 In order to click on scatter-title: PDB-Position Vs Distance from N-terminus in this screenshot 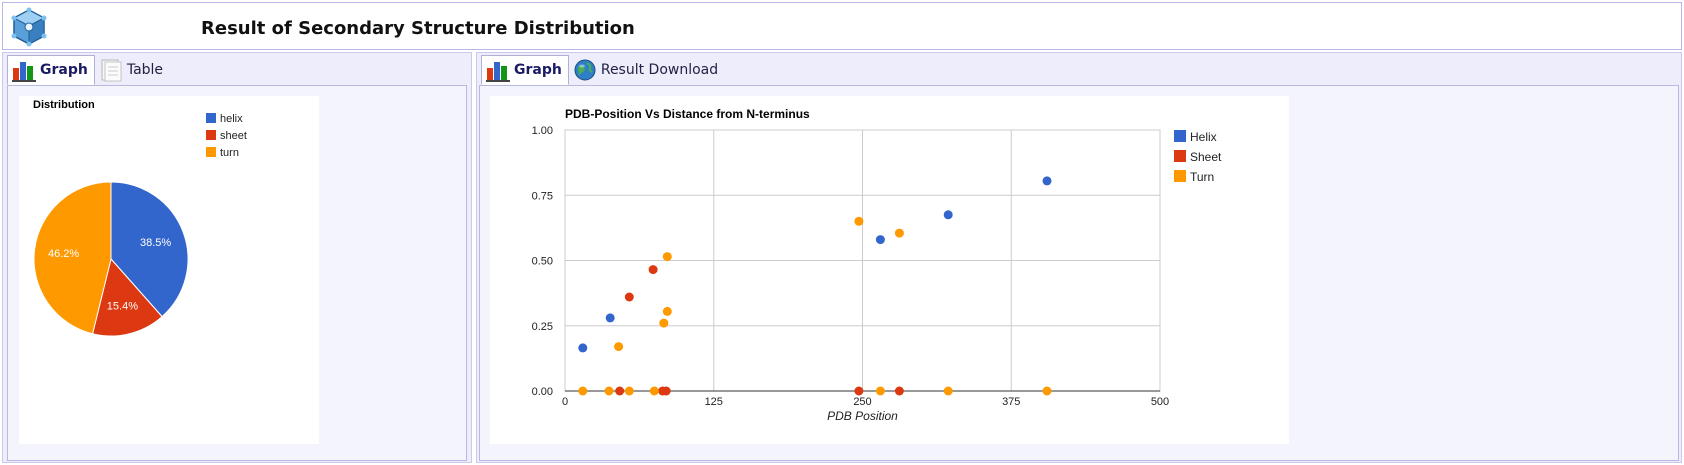, I will do `click(687, 114)`.